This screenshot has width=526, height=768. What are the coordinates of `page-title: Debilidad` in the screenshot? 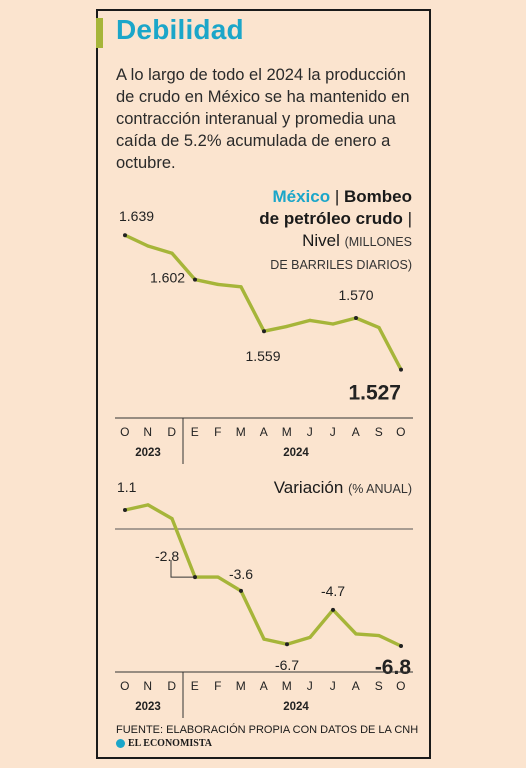 It's located at (180, 29).